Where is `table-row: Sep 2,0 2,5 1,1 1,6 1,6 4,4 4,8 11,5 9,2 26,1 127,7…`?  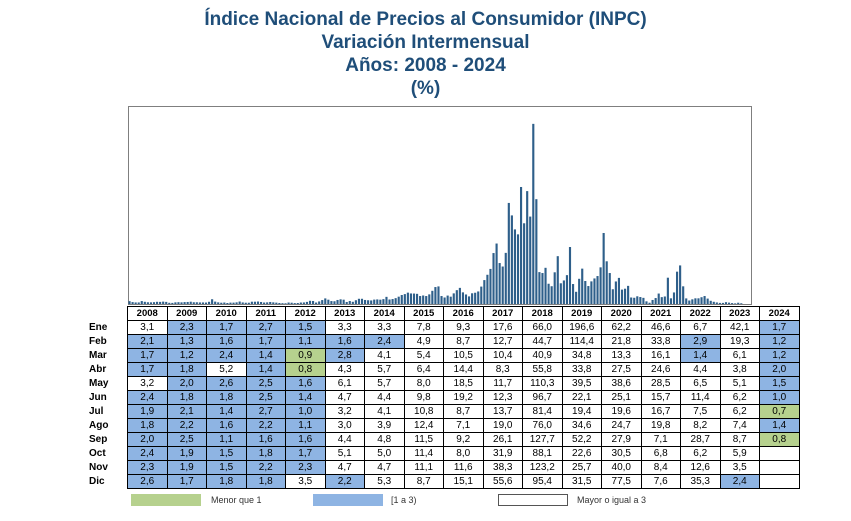
table-row: Sep 2,0 2,5 1,1 1,6 1,6 4,4 4,8 11,5 9,2 26,1 127,7… is located at coordinates (443, 439).